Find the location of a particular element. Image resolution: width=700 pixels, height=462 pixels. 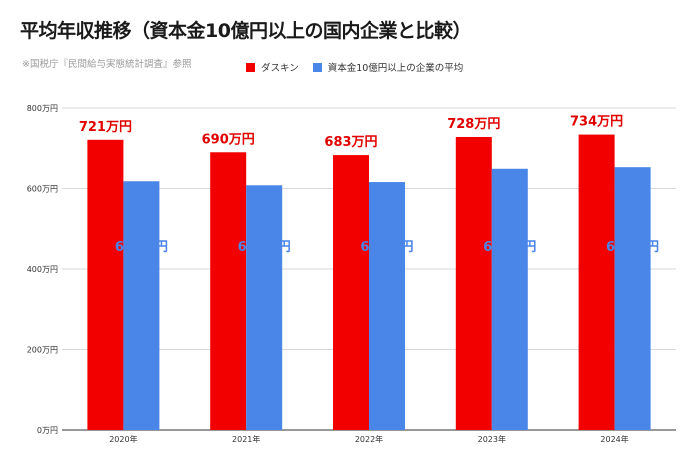

data-label-series-1: 683万円 is located at coordinates (350, 142).